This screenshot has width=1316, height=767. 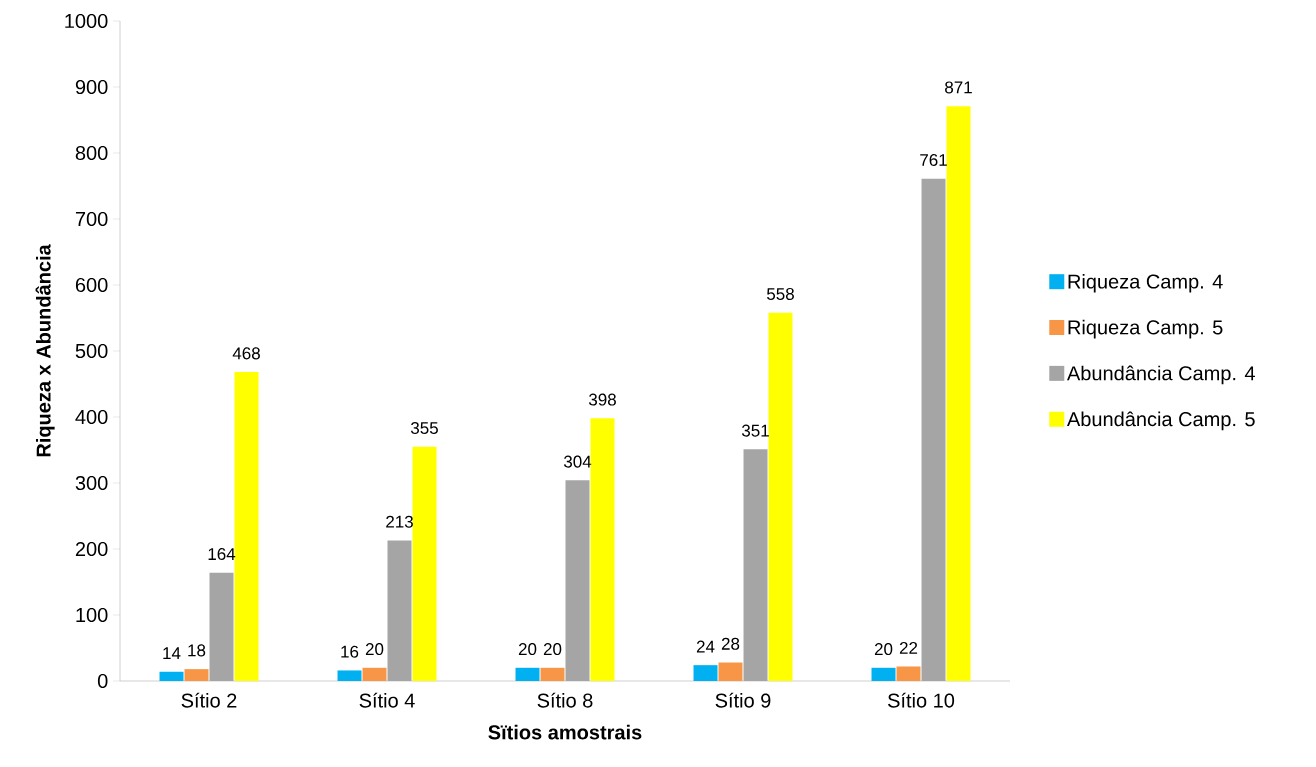 What do you see at coordinates (743, 700) in the screenshot?
I see `x-tick-label: Sítio 9` at bounding box center [743, 700].